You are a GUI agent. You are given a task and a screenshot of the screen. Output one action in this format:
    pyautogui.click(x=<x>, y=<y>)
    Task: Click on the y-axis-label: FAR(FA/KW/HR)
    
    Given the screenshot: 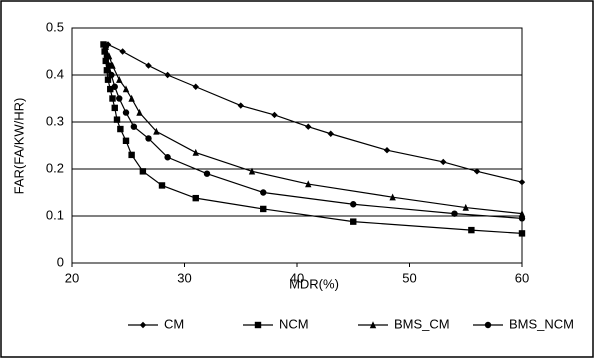 What is the action you would take?
    pyautogui.click(x=18, y=146)
    